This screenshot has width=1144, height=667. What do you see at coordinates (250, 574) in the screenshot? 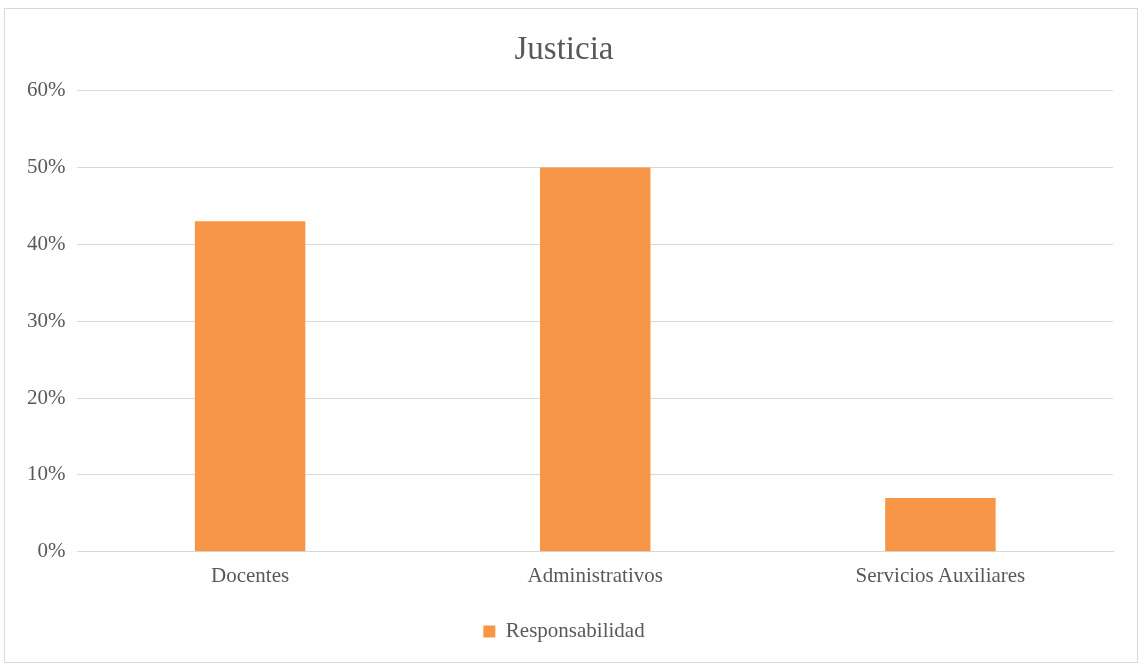
I see `x-tick-label: Docentes` at bounding box center [250, 574].